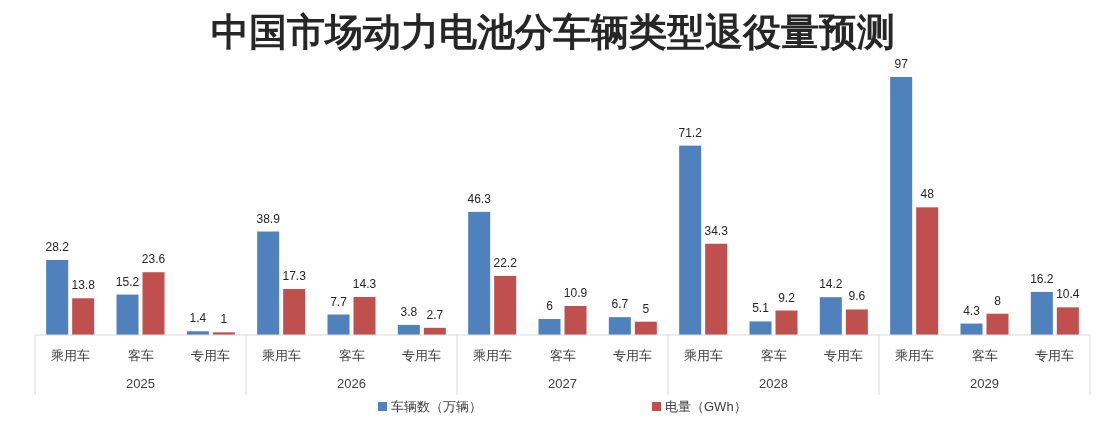 Image resolution: width=1107 pixels, height=424 pixels. Describe the element at coordinates (294, 275) in the screenshot. I see `data-label: 17.3` at that location.